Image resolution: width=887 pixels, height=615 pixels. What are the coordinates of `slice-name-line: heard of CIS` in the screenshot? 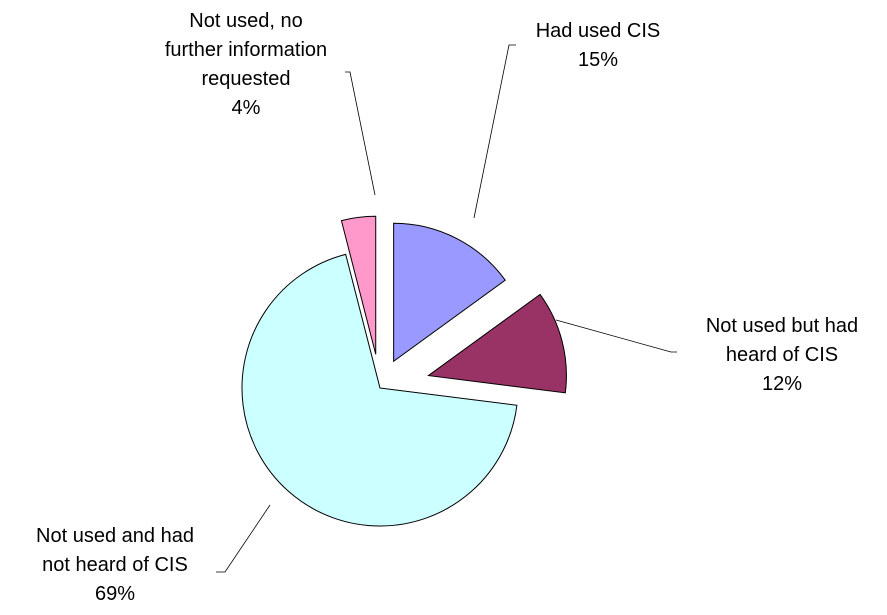 It's located at (782, 355).